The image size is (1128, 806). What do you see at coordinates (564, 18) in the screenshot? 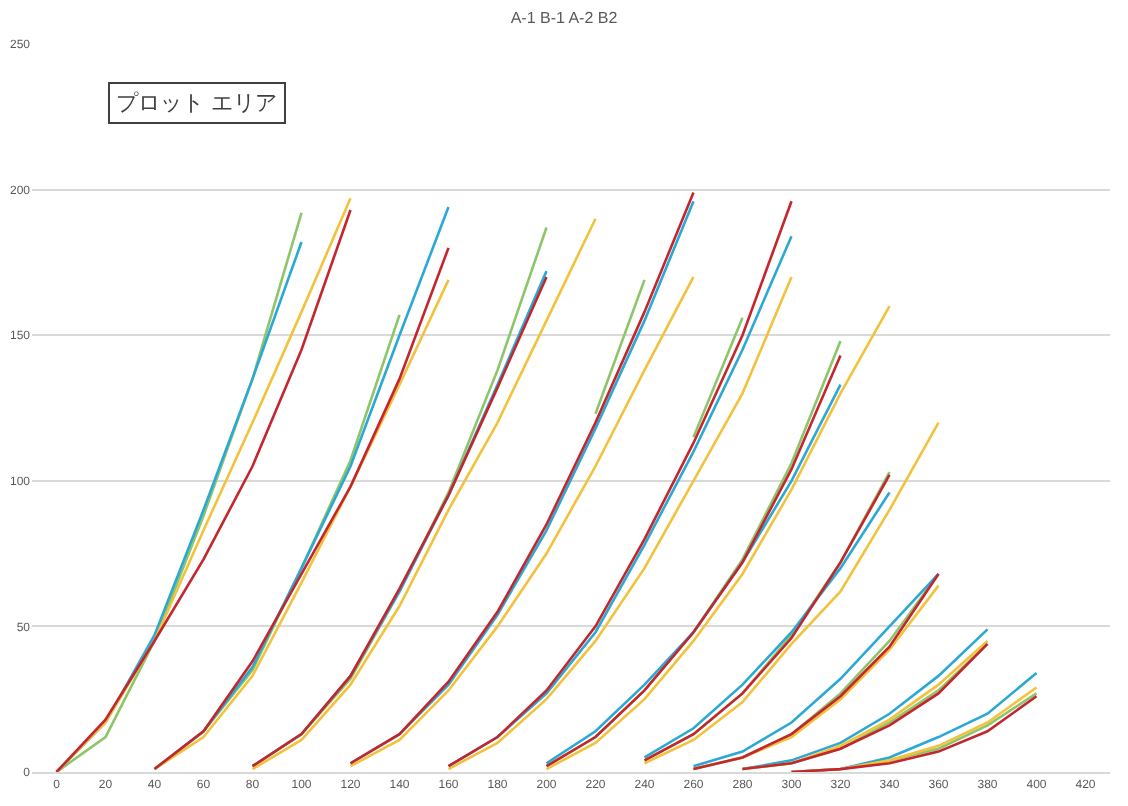
I see `chart-title: A-1 B-1 A-2 B2` at bounding box center [564, 18].